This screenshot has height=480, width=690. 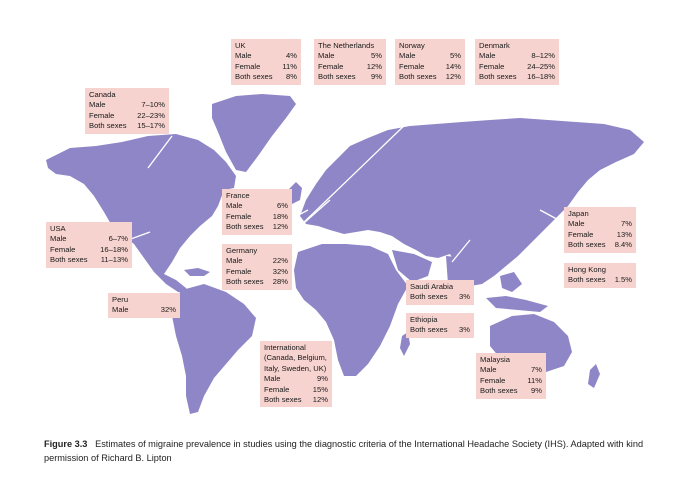 I want to click on box-title: Saudi Arabia, so click(x=432, y=286).